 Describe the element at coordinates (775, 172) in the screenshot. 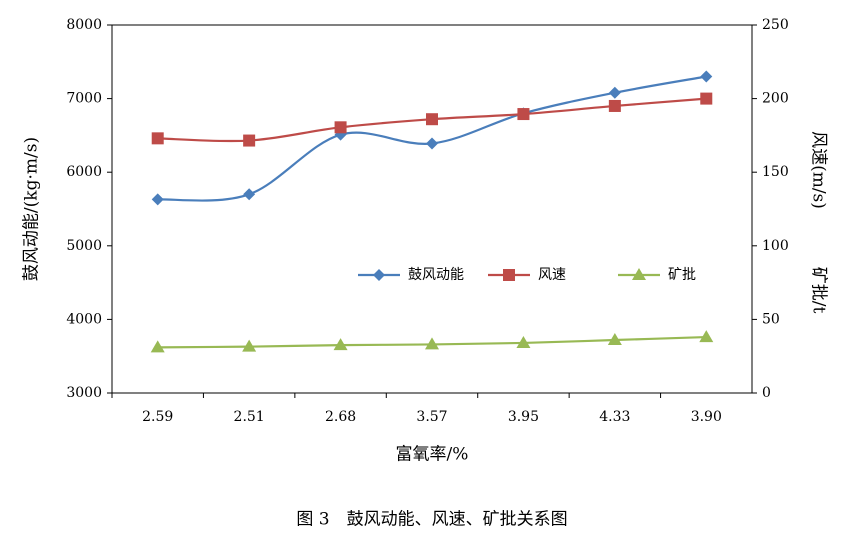

I see `y2-tick-label: 150` at that location.